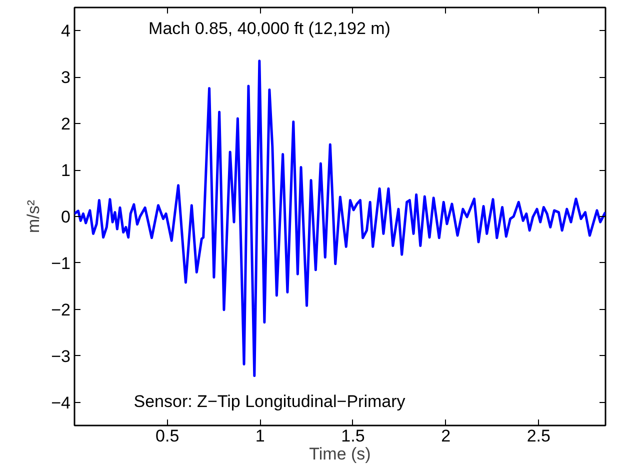  I want to click on x-tick-label: 1, so click(260, 436).